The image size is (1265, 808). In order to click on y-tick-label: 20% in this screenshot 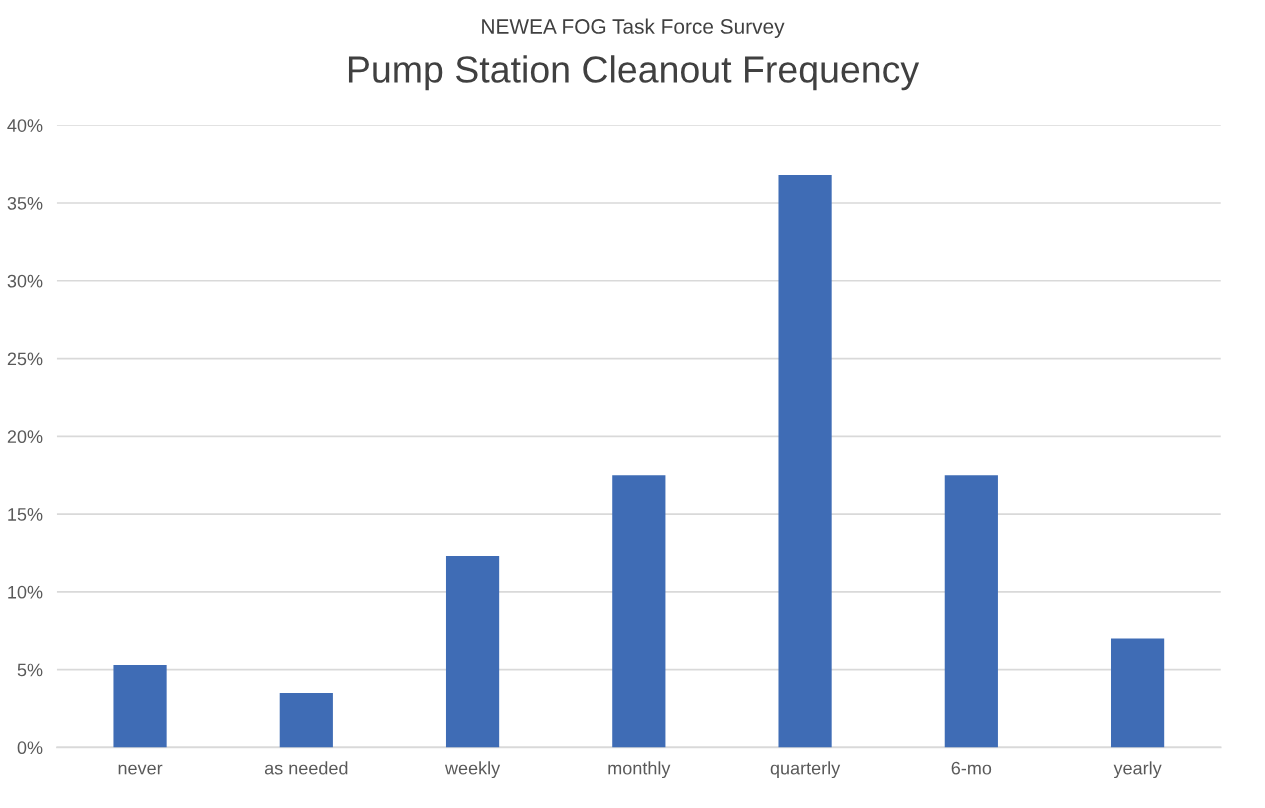, I will do `click(25, 437)`.